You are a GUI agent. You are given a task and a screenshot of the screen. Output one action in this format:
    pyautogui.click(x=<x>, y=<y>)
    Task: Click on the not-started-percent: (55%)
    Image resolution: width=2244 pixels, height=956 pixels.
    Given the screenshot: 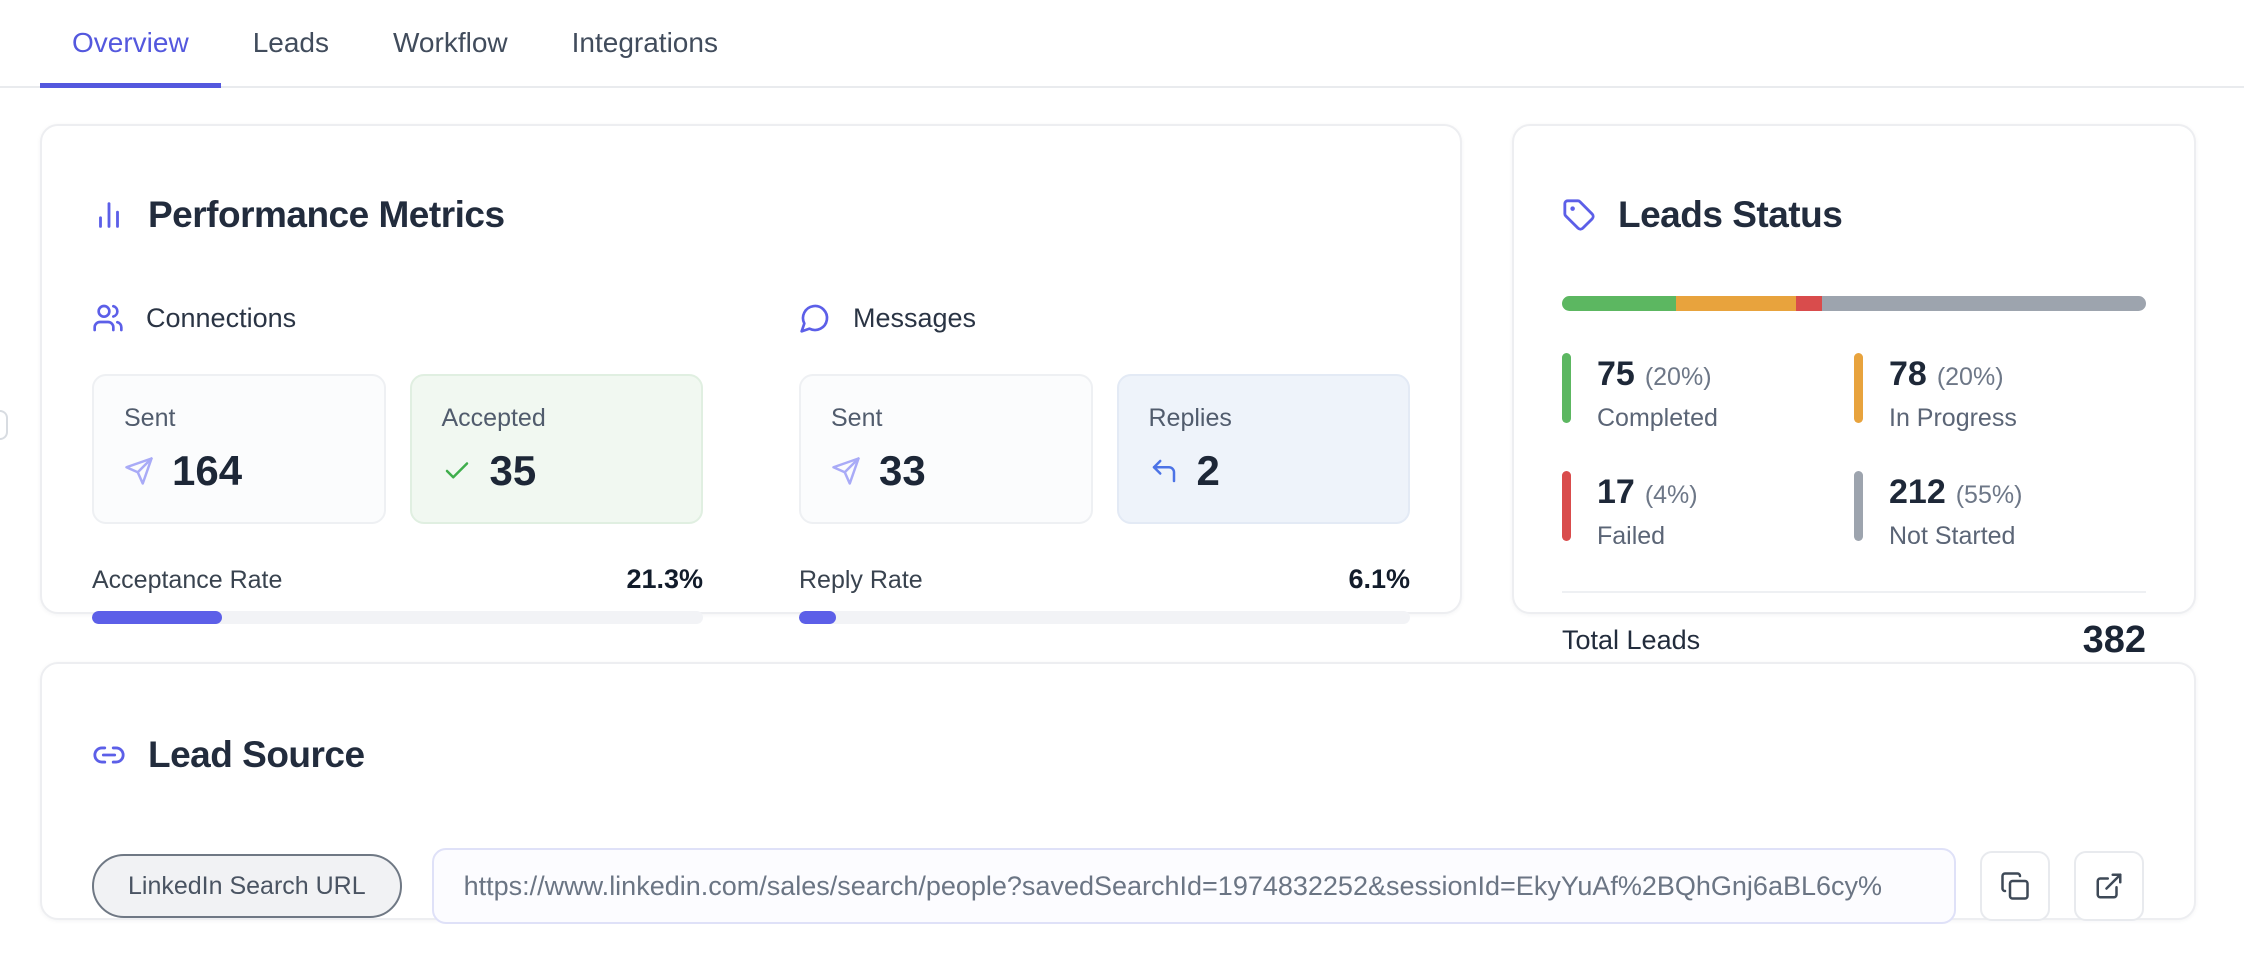 What is the action you would take?
    pyautogui.click(x=1989, y=495)
    